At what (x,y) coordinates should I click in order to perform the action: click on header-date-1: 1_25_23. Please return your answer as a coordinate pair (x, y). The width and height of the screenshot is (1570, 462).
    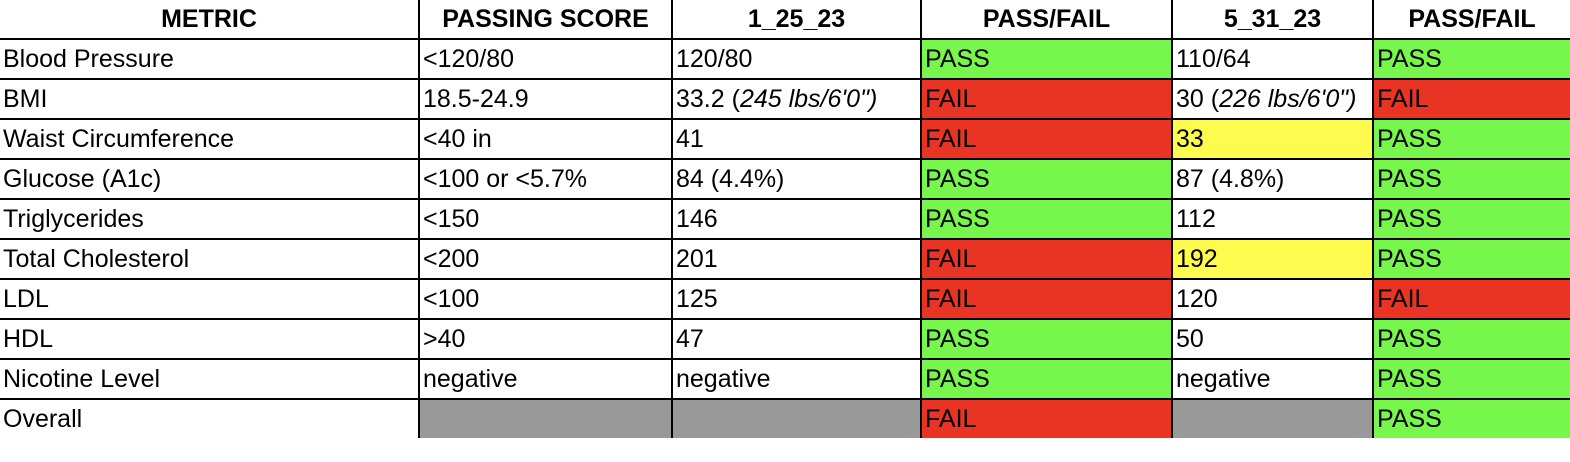
    Looking at the image, I should click on (796, 20).